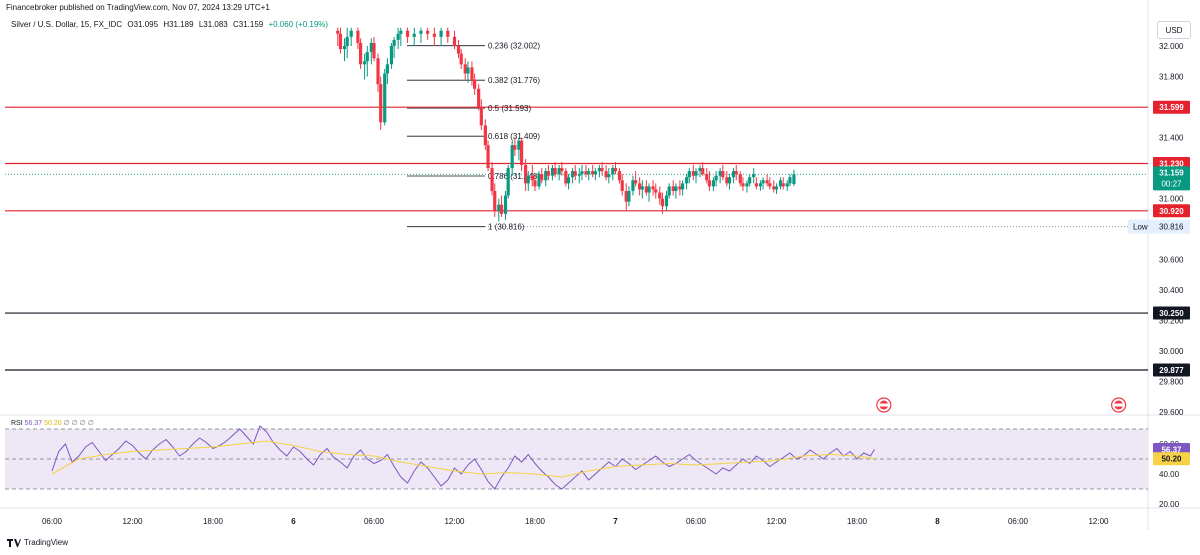 The width and height of the screenshot is (1200, 555). Describe the element at coordinates (1174, 30) in the screenshot. I see `currency-button: USD` at that location.